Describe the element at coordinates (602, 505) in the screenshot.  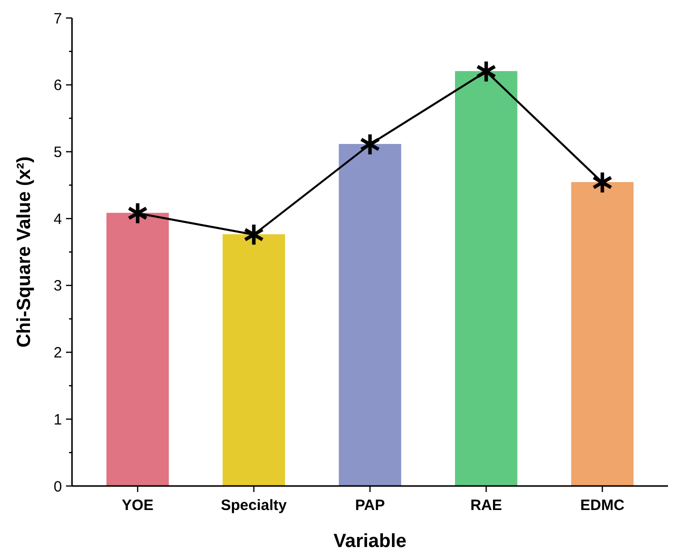
I see `x-tick-label: EDMC` at that location.